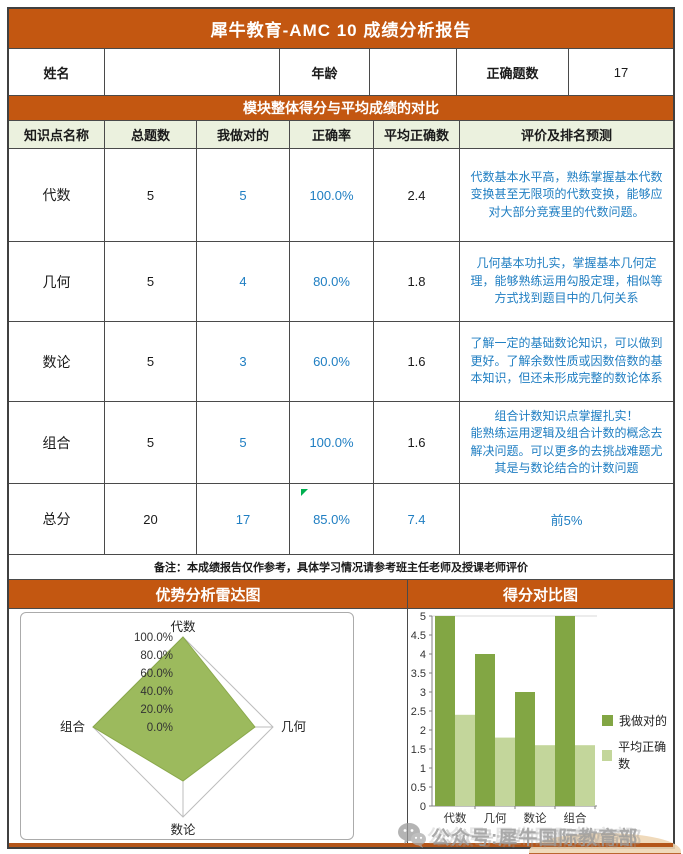 The width and height of the screenshot is (683, 854). What do you see at coordinates (156, 710) in the screenshot?
I see `svg-text: 20.0%` at bounding box center [156, 710].